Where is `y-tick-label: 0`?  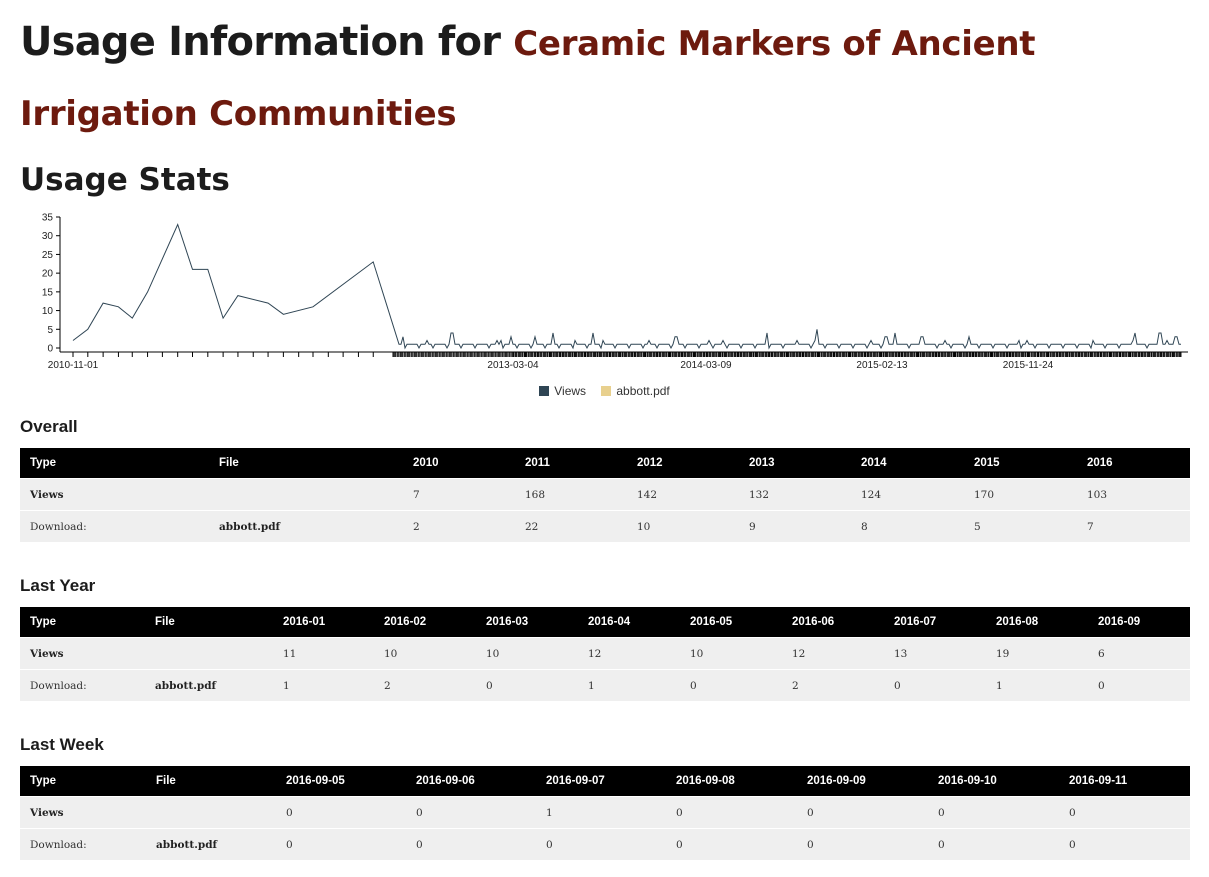
y-tick-label: 0 is located at coordinates (50, 349).